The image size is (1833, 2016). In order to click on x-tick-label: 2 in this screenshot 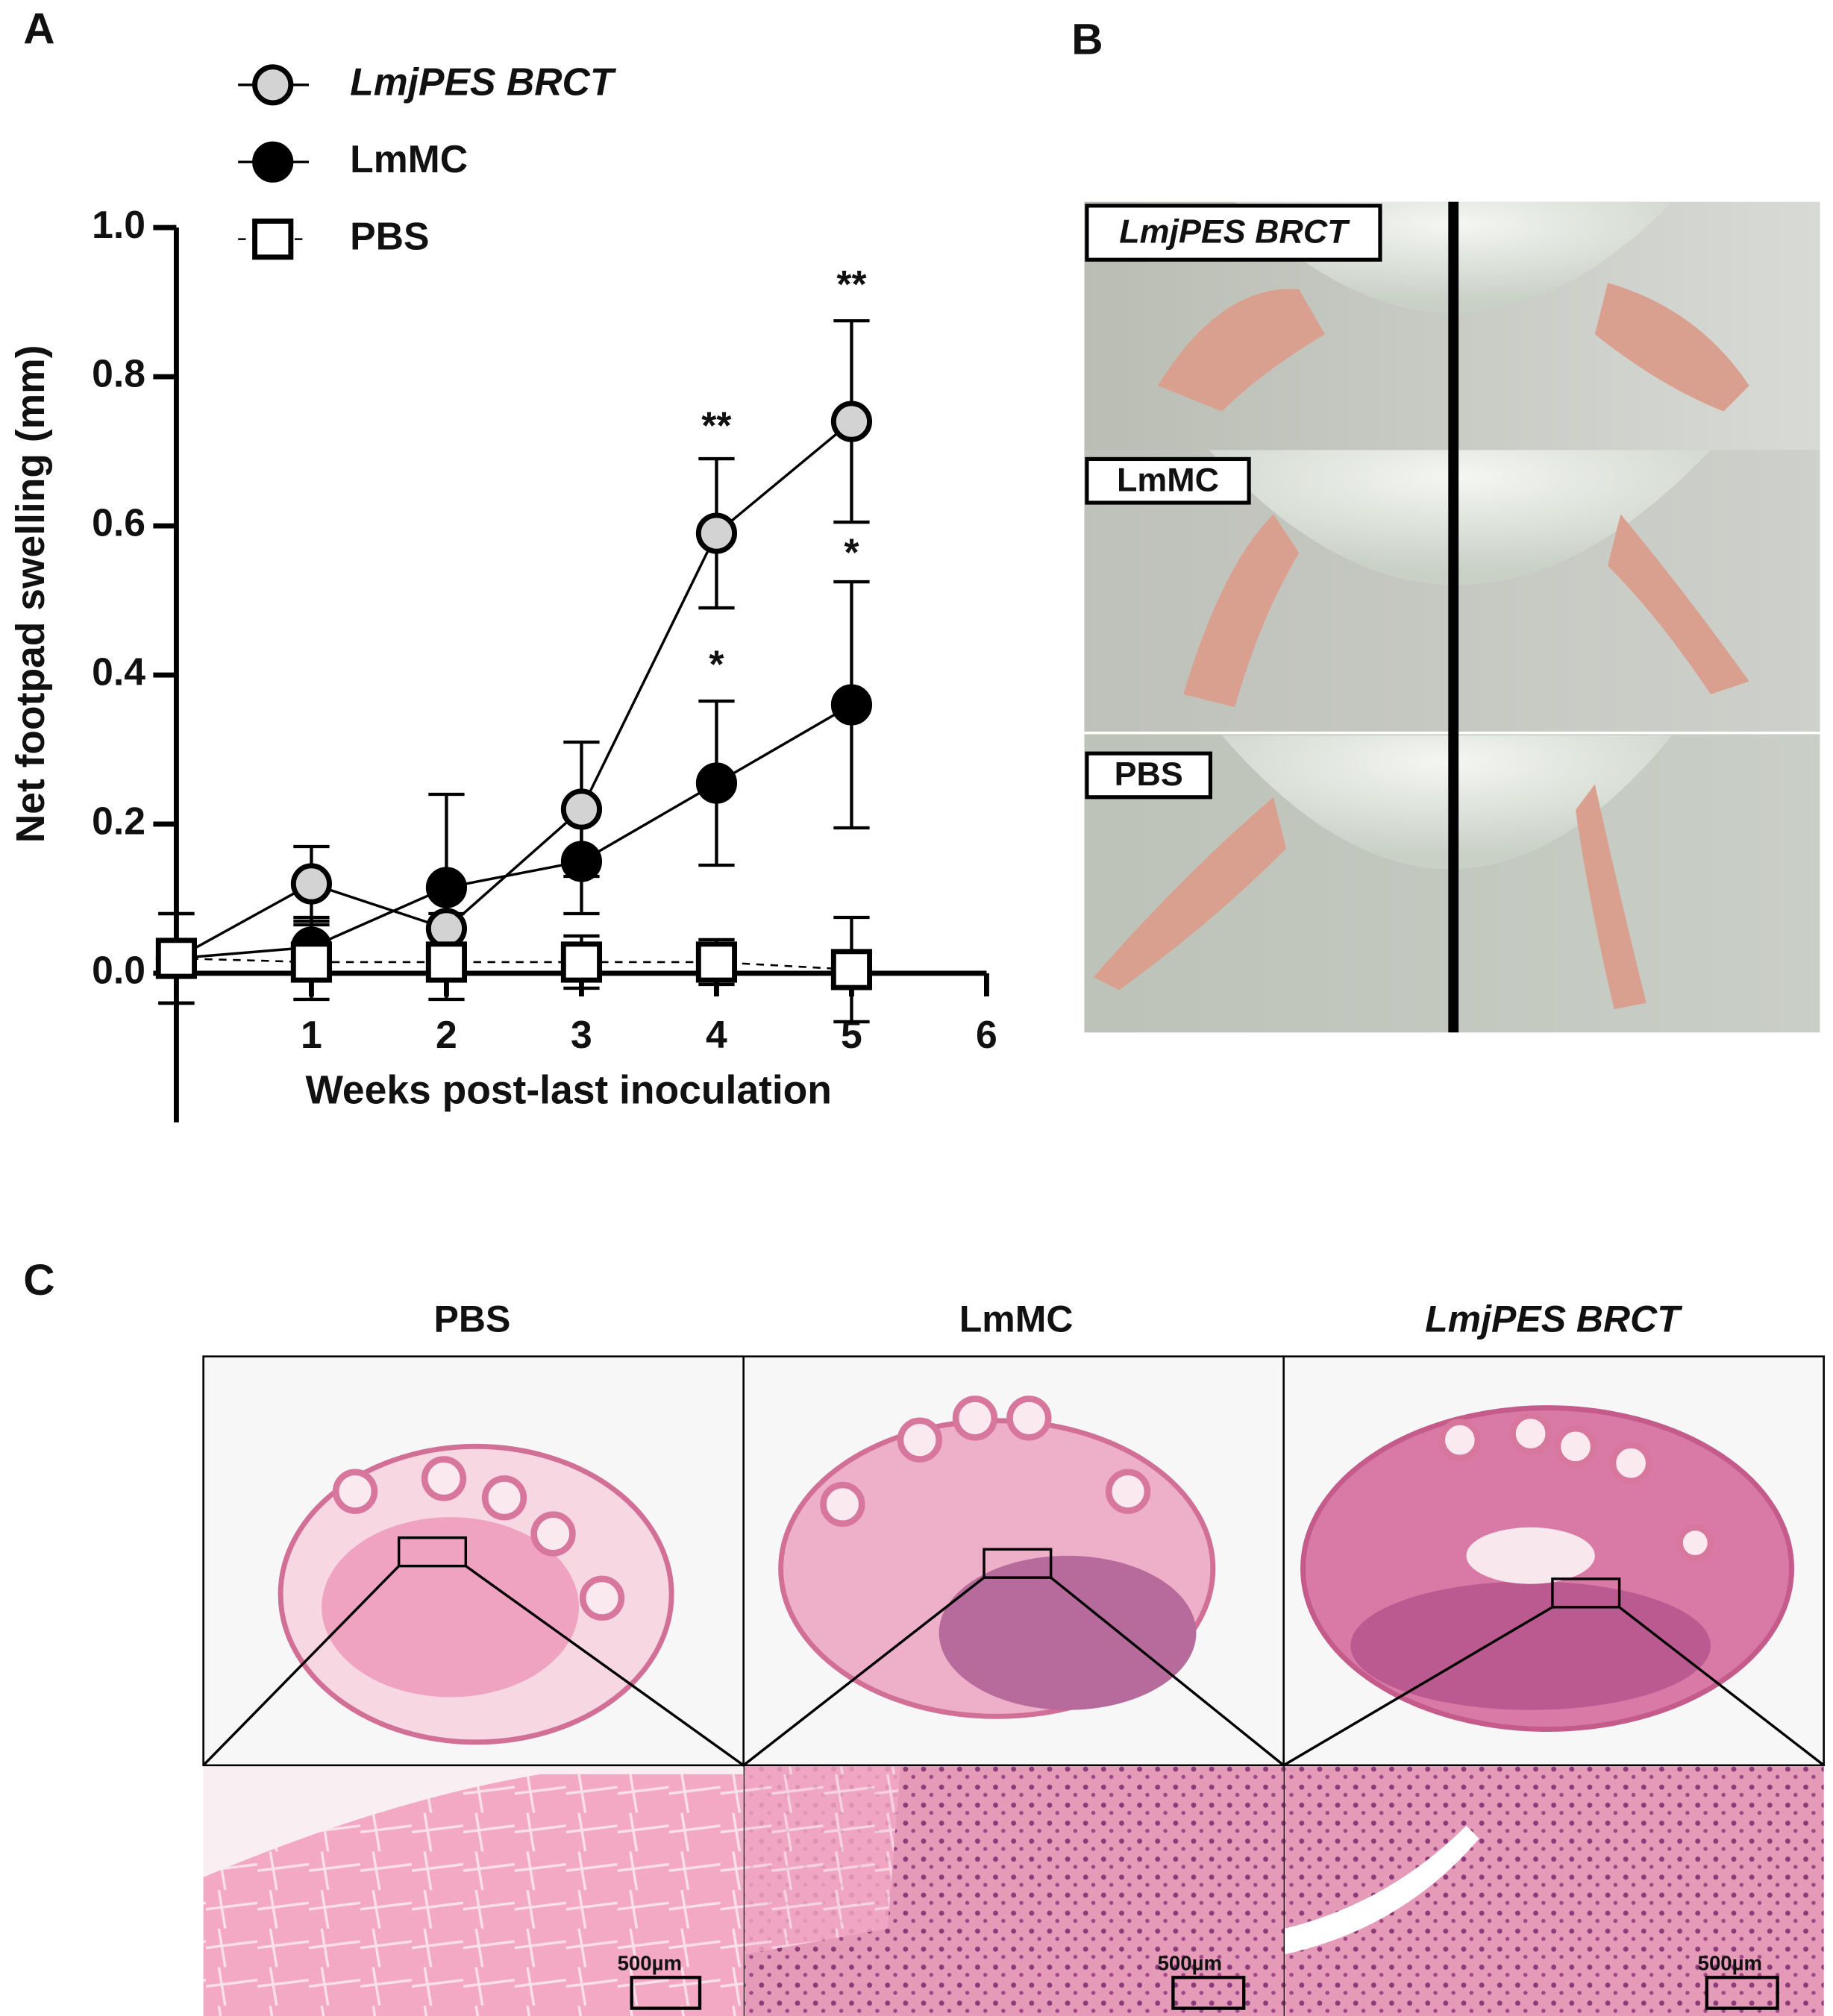, I will do `click(446, 1034)`.